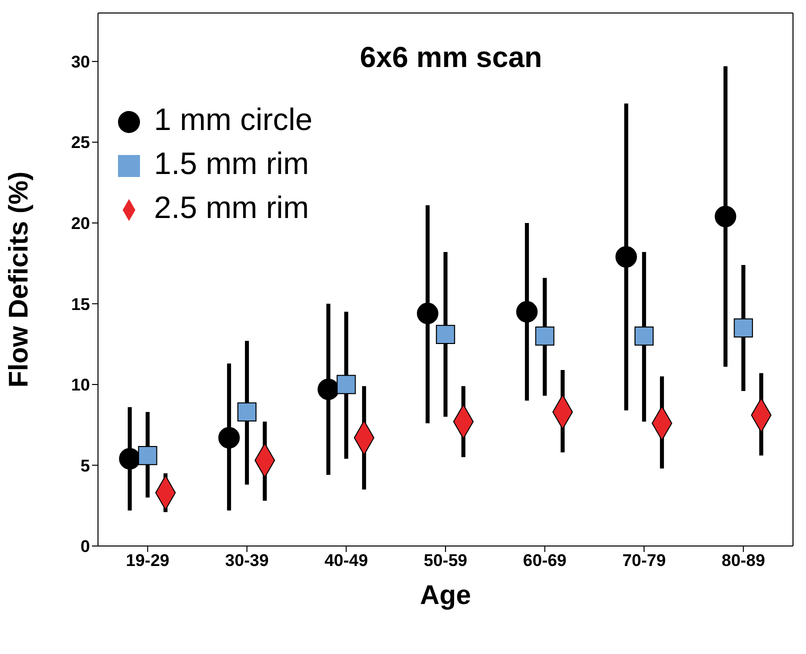 The image size is (806, 654). I want to click on text: 6x6 mm scan, so click(451, 58).